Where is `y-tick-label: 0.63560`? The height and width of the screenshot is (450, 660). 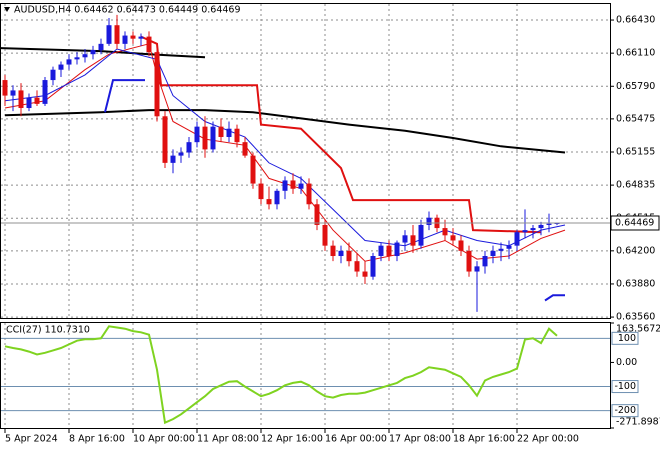
y-tick-label: 0.63560 is located at coordinates (635, 317).